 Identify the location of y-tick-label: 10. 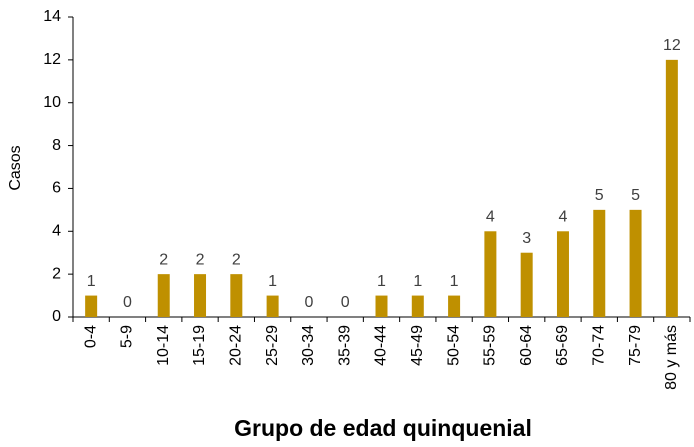
(52, 102).